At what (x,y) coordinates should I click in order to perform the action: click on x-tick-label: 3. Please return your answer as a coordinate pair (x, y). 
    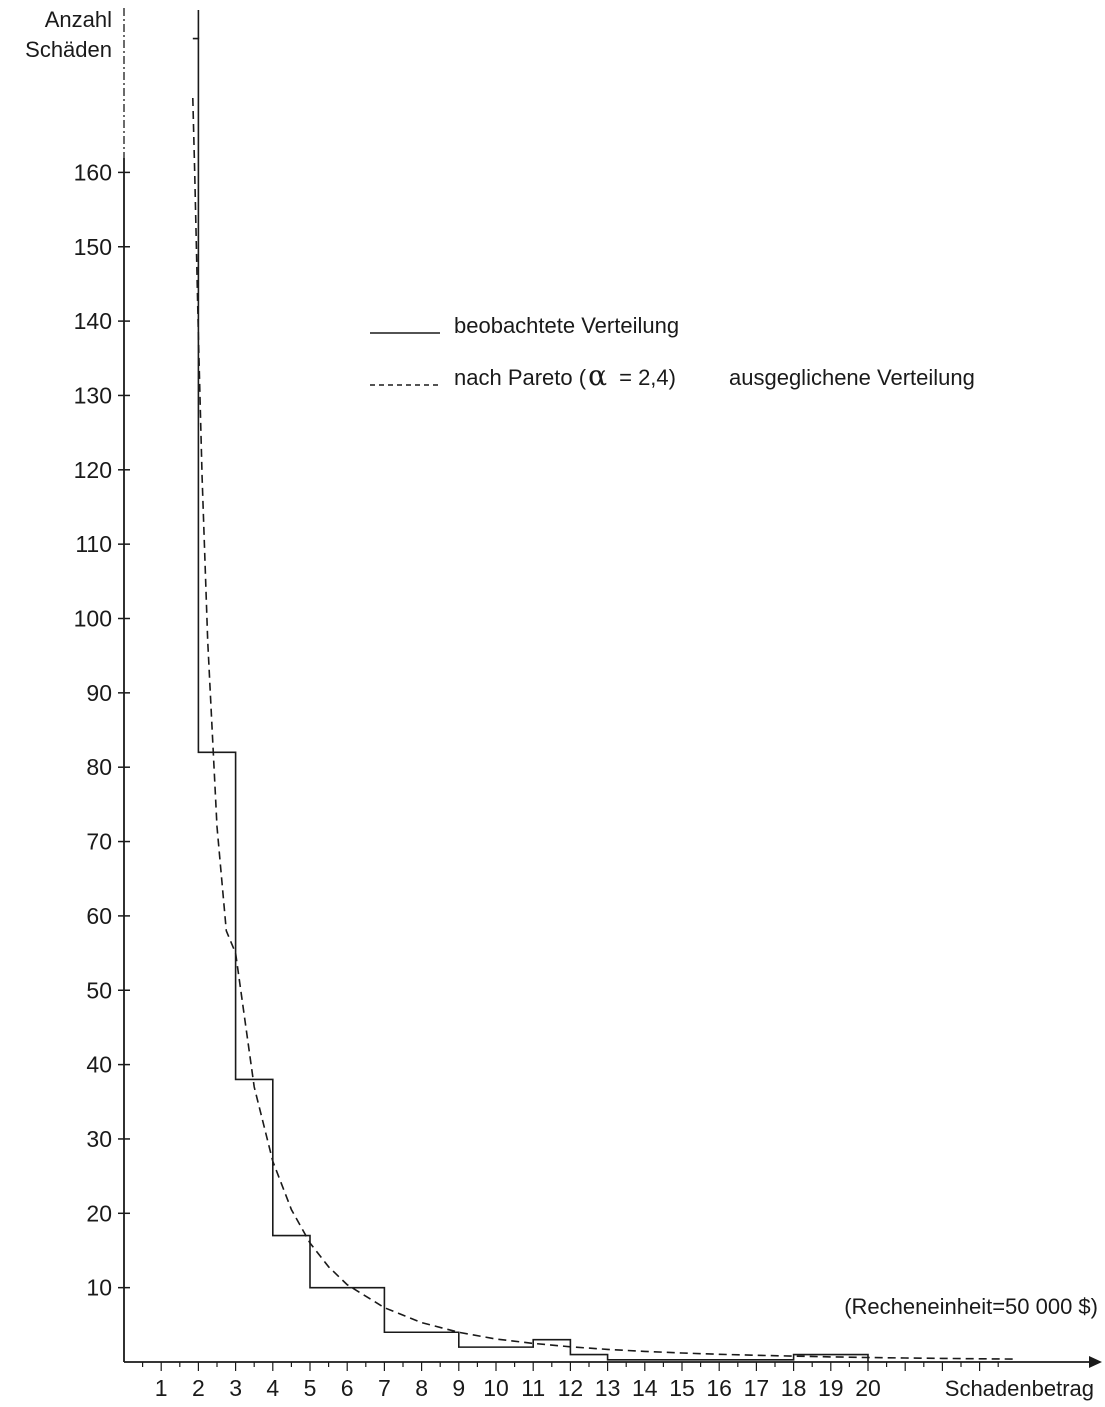
    Looking at the image, I should click on (235, 1388).